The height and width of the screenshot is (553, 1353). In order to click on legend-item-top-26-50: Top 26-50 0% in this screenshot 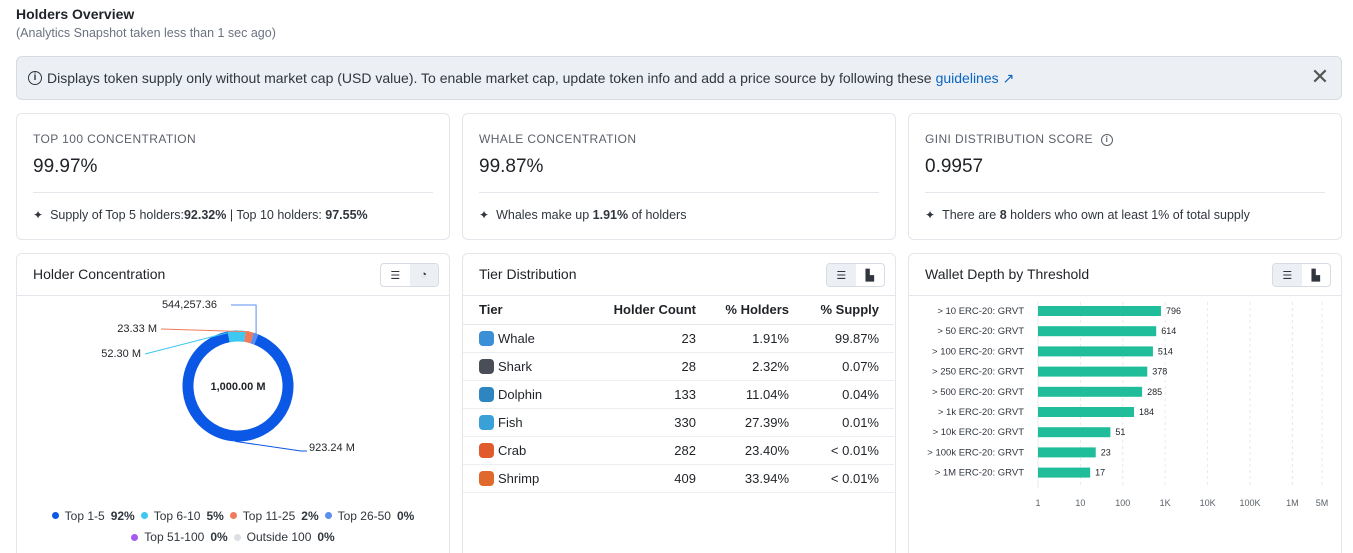, I will do `click(369, 515)`.